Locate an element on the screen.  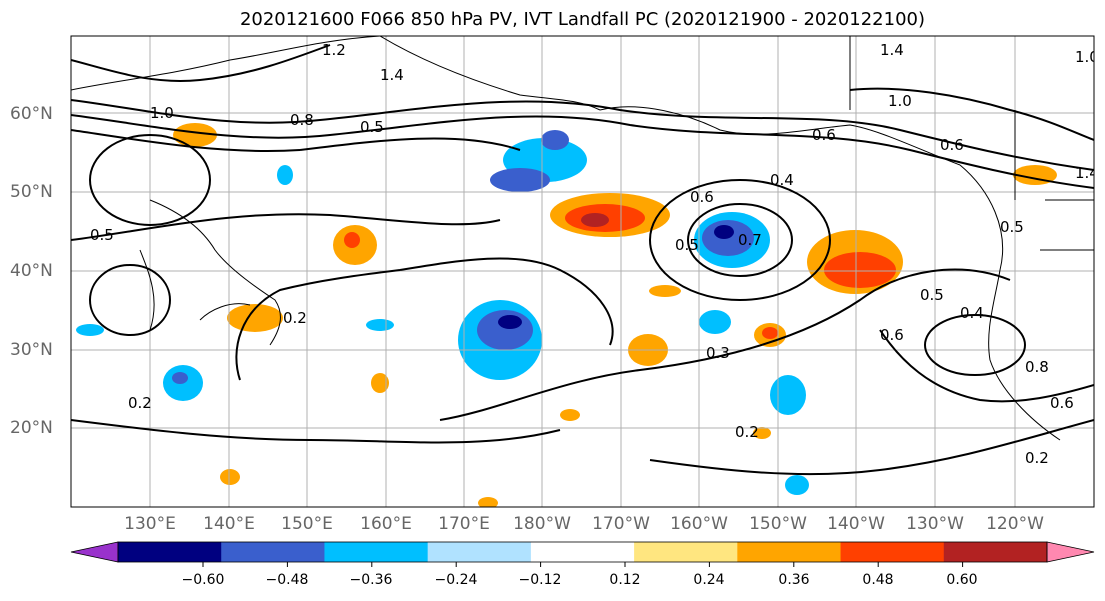
lon-label-170e: 170°E is located at coordinates (464, 524).